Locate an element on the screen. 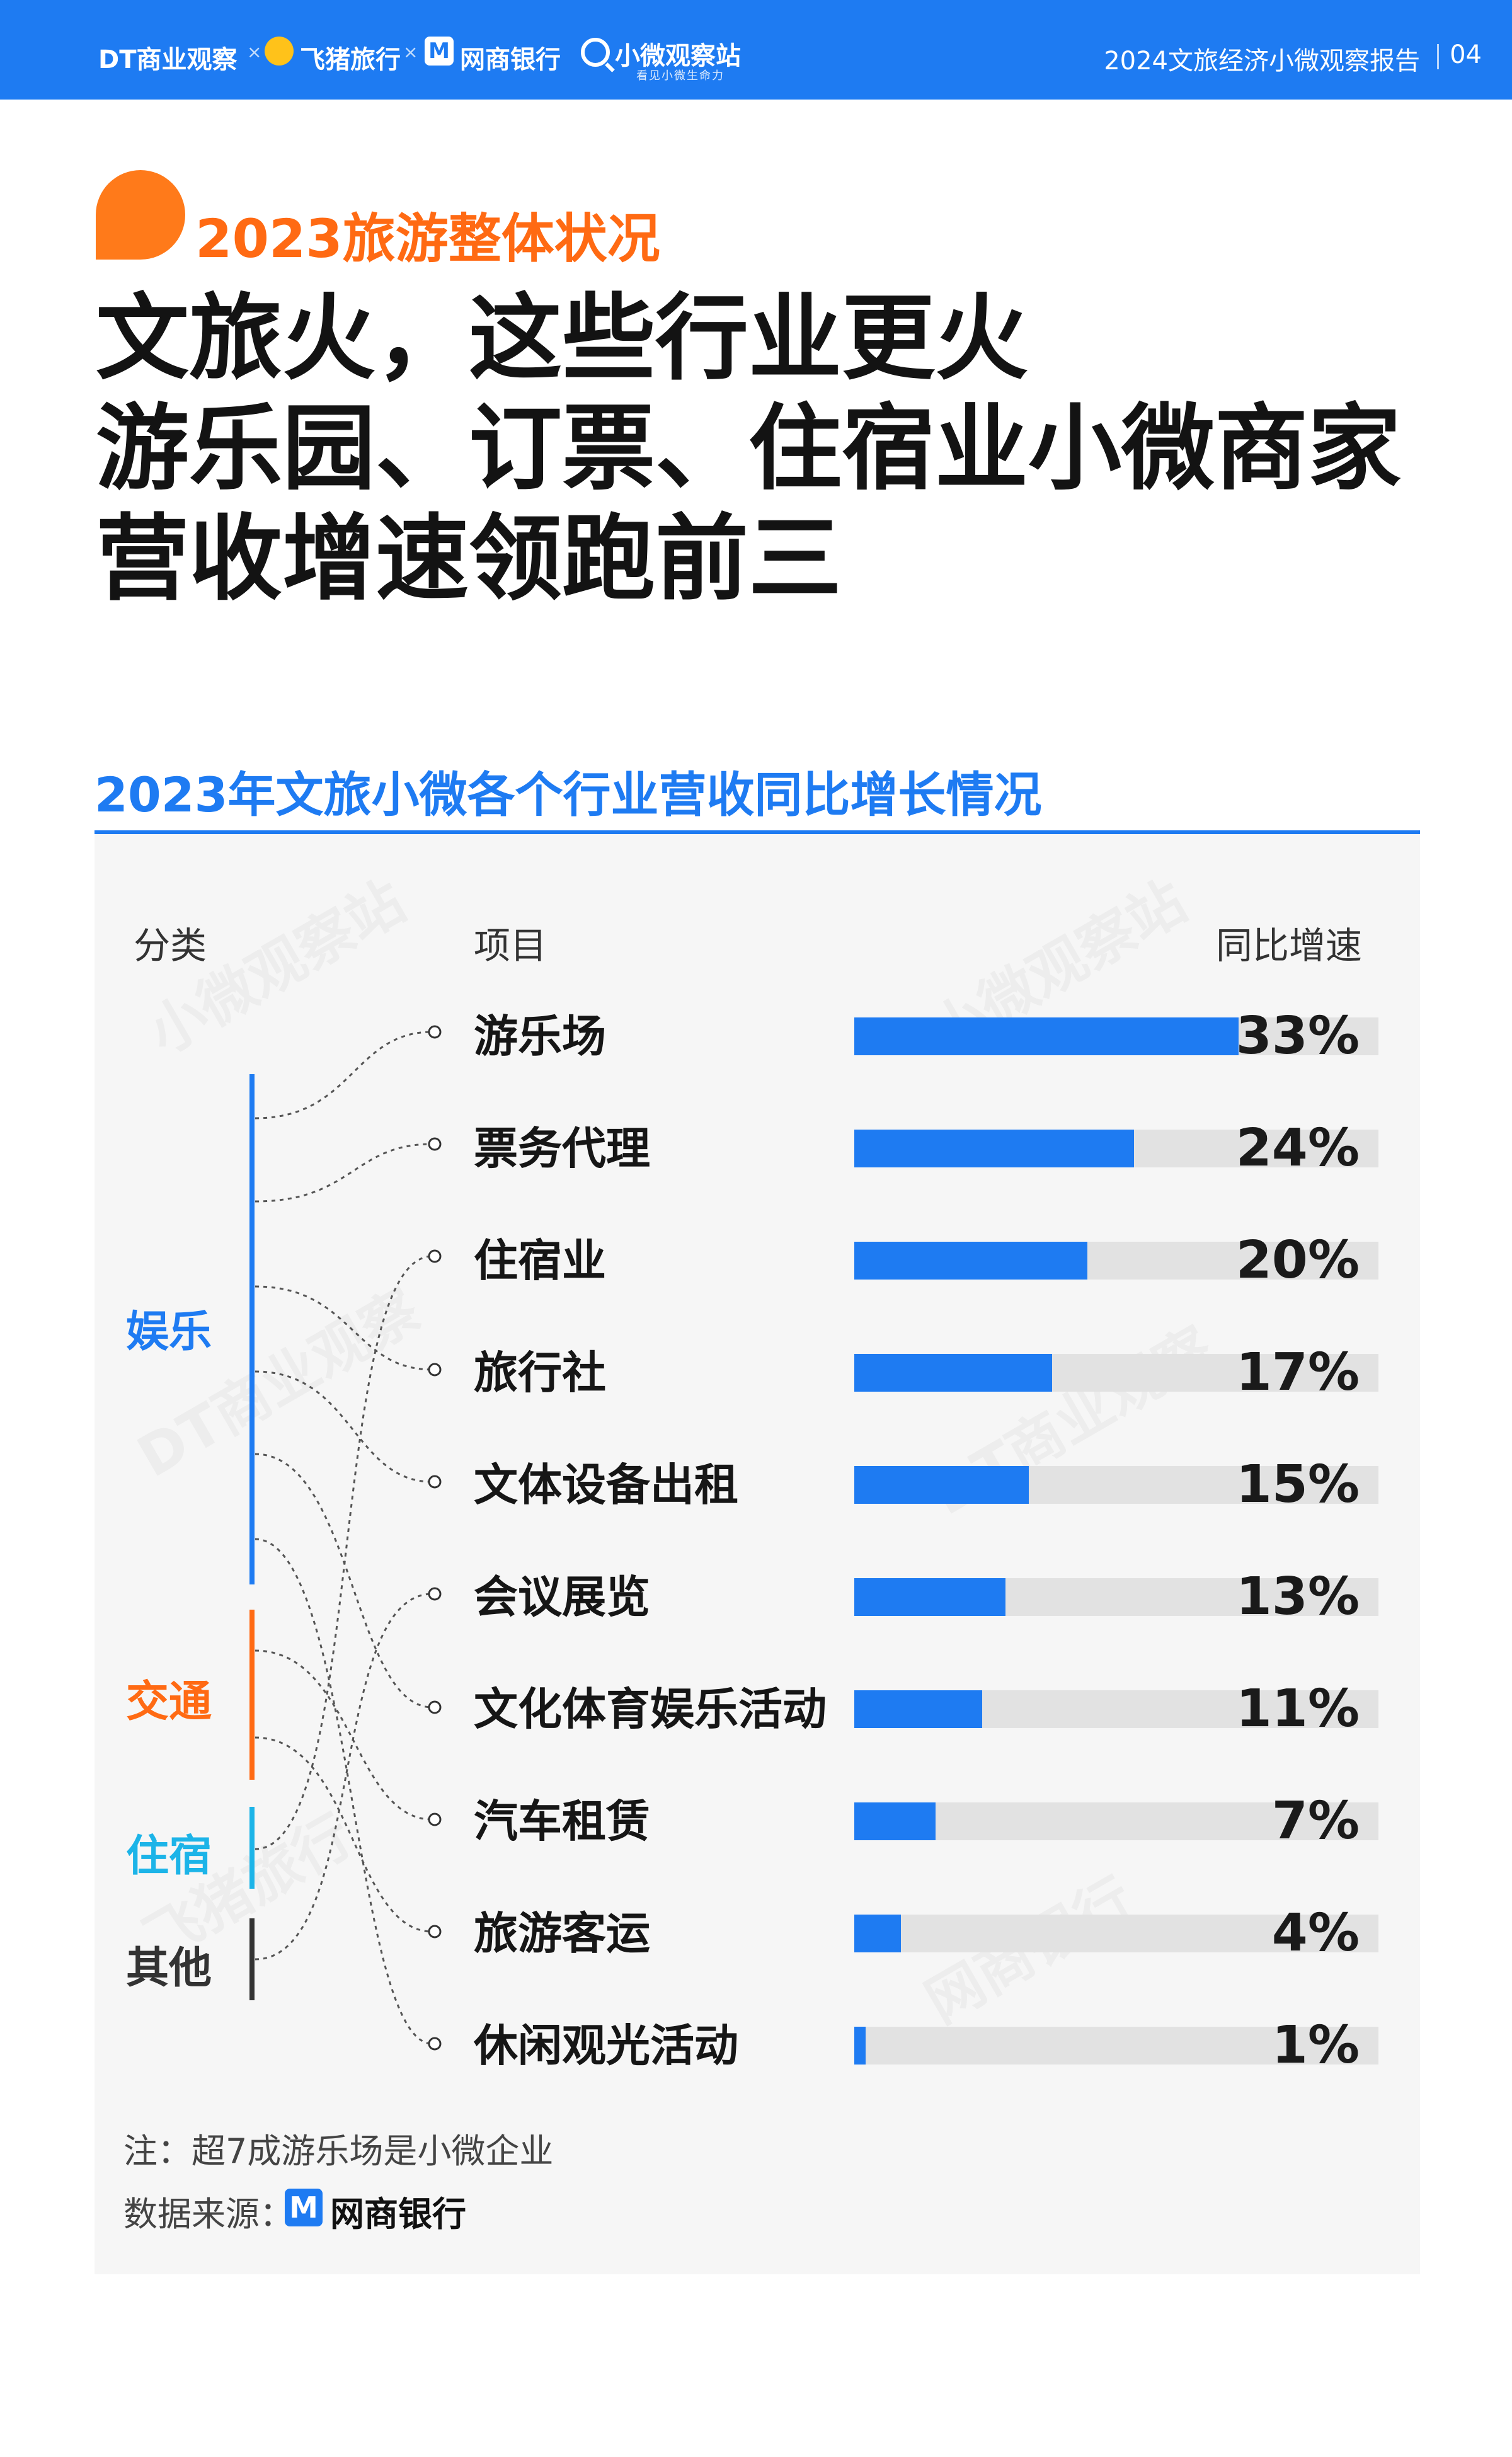  headline: 文旅火，这些行业更火 游乐园、订票、住宿业小微商家 营收增速领跑前三 is located at coordinates (748, 449).